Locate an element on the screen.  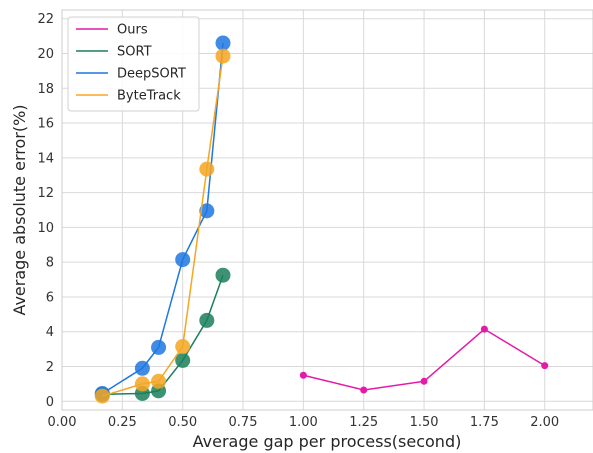
y-tick-label: 16 is located at coordinates (45, 124).